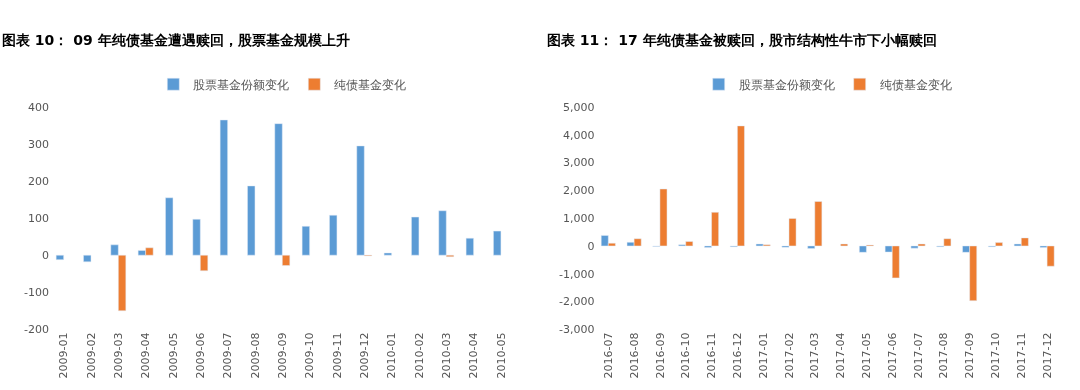 Image resolution: width=1080 pixels, height=390 pixels. I want to click on x-tick-label: 2009-07, so click(228, 355).